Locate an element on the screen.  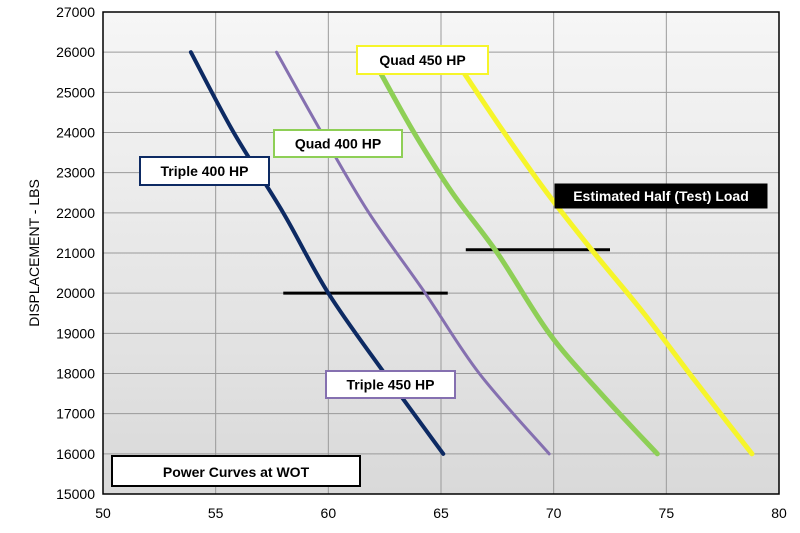
label-quad-450hp: Quad 450 HP is located at coordinates (422, 60).